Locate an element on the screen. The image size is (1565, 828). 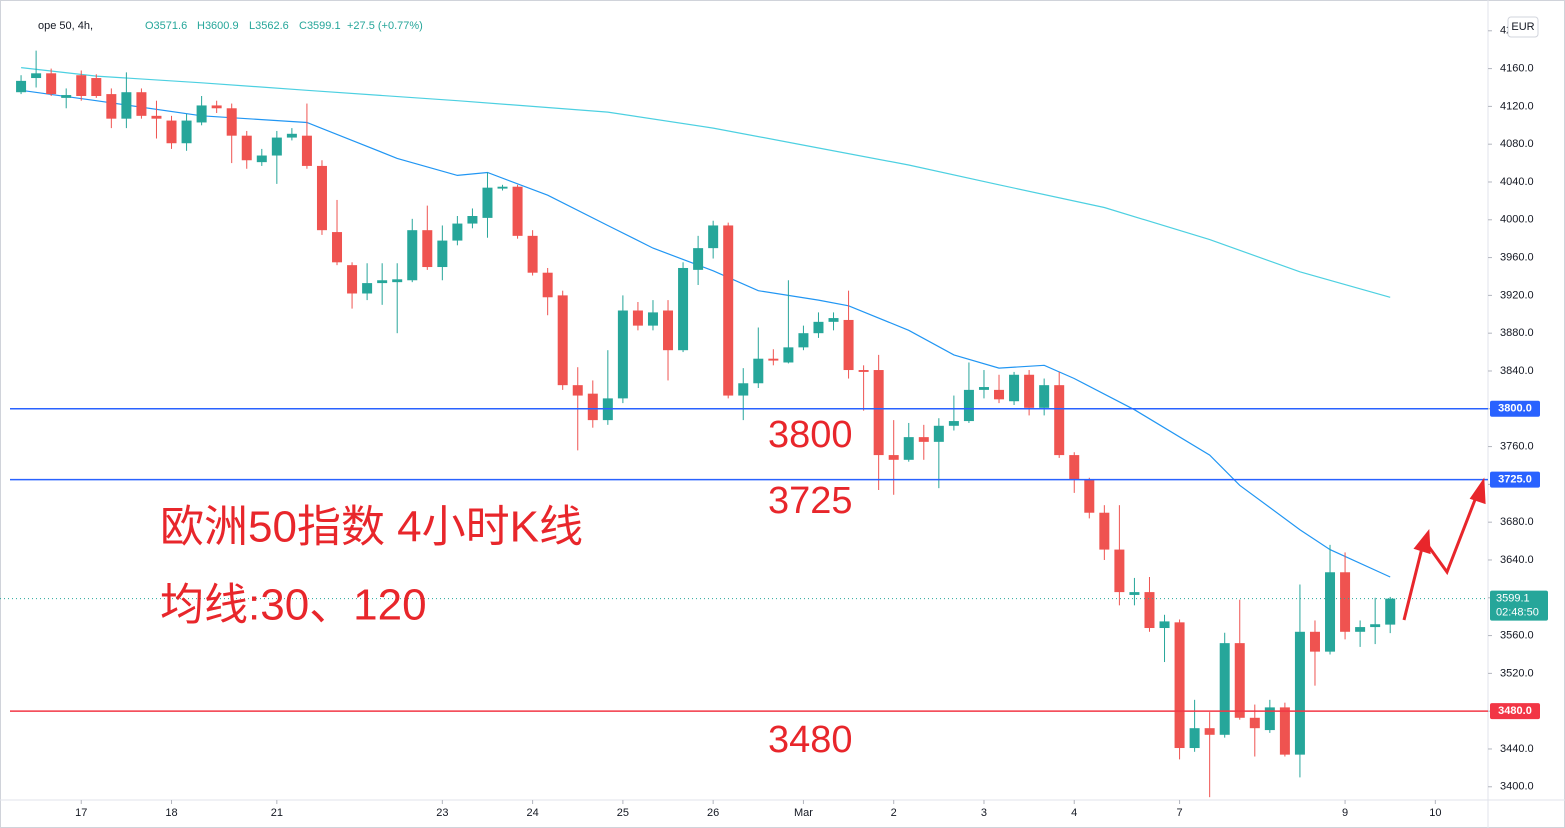
level-label: 3725.0 is located at coordinates (1515, 480).